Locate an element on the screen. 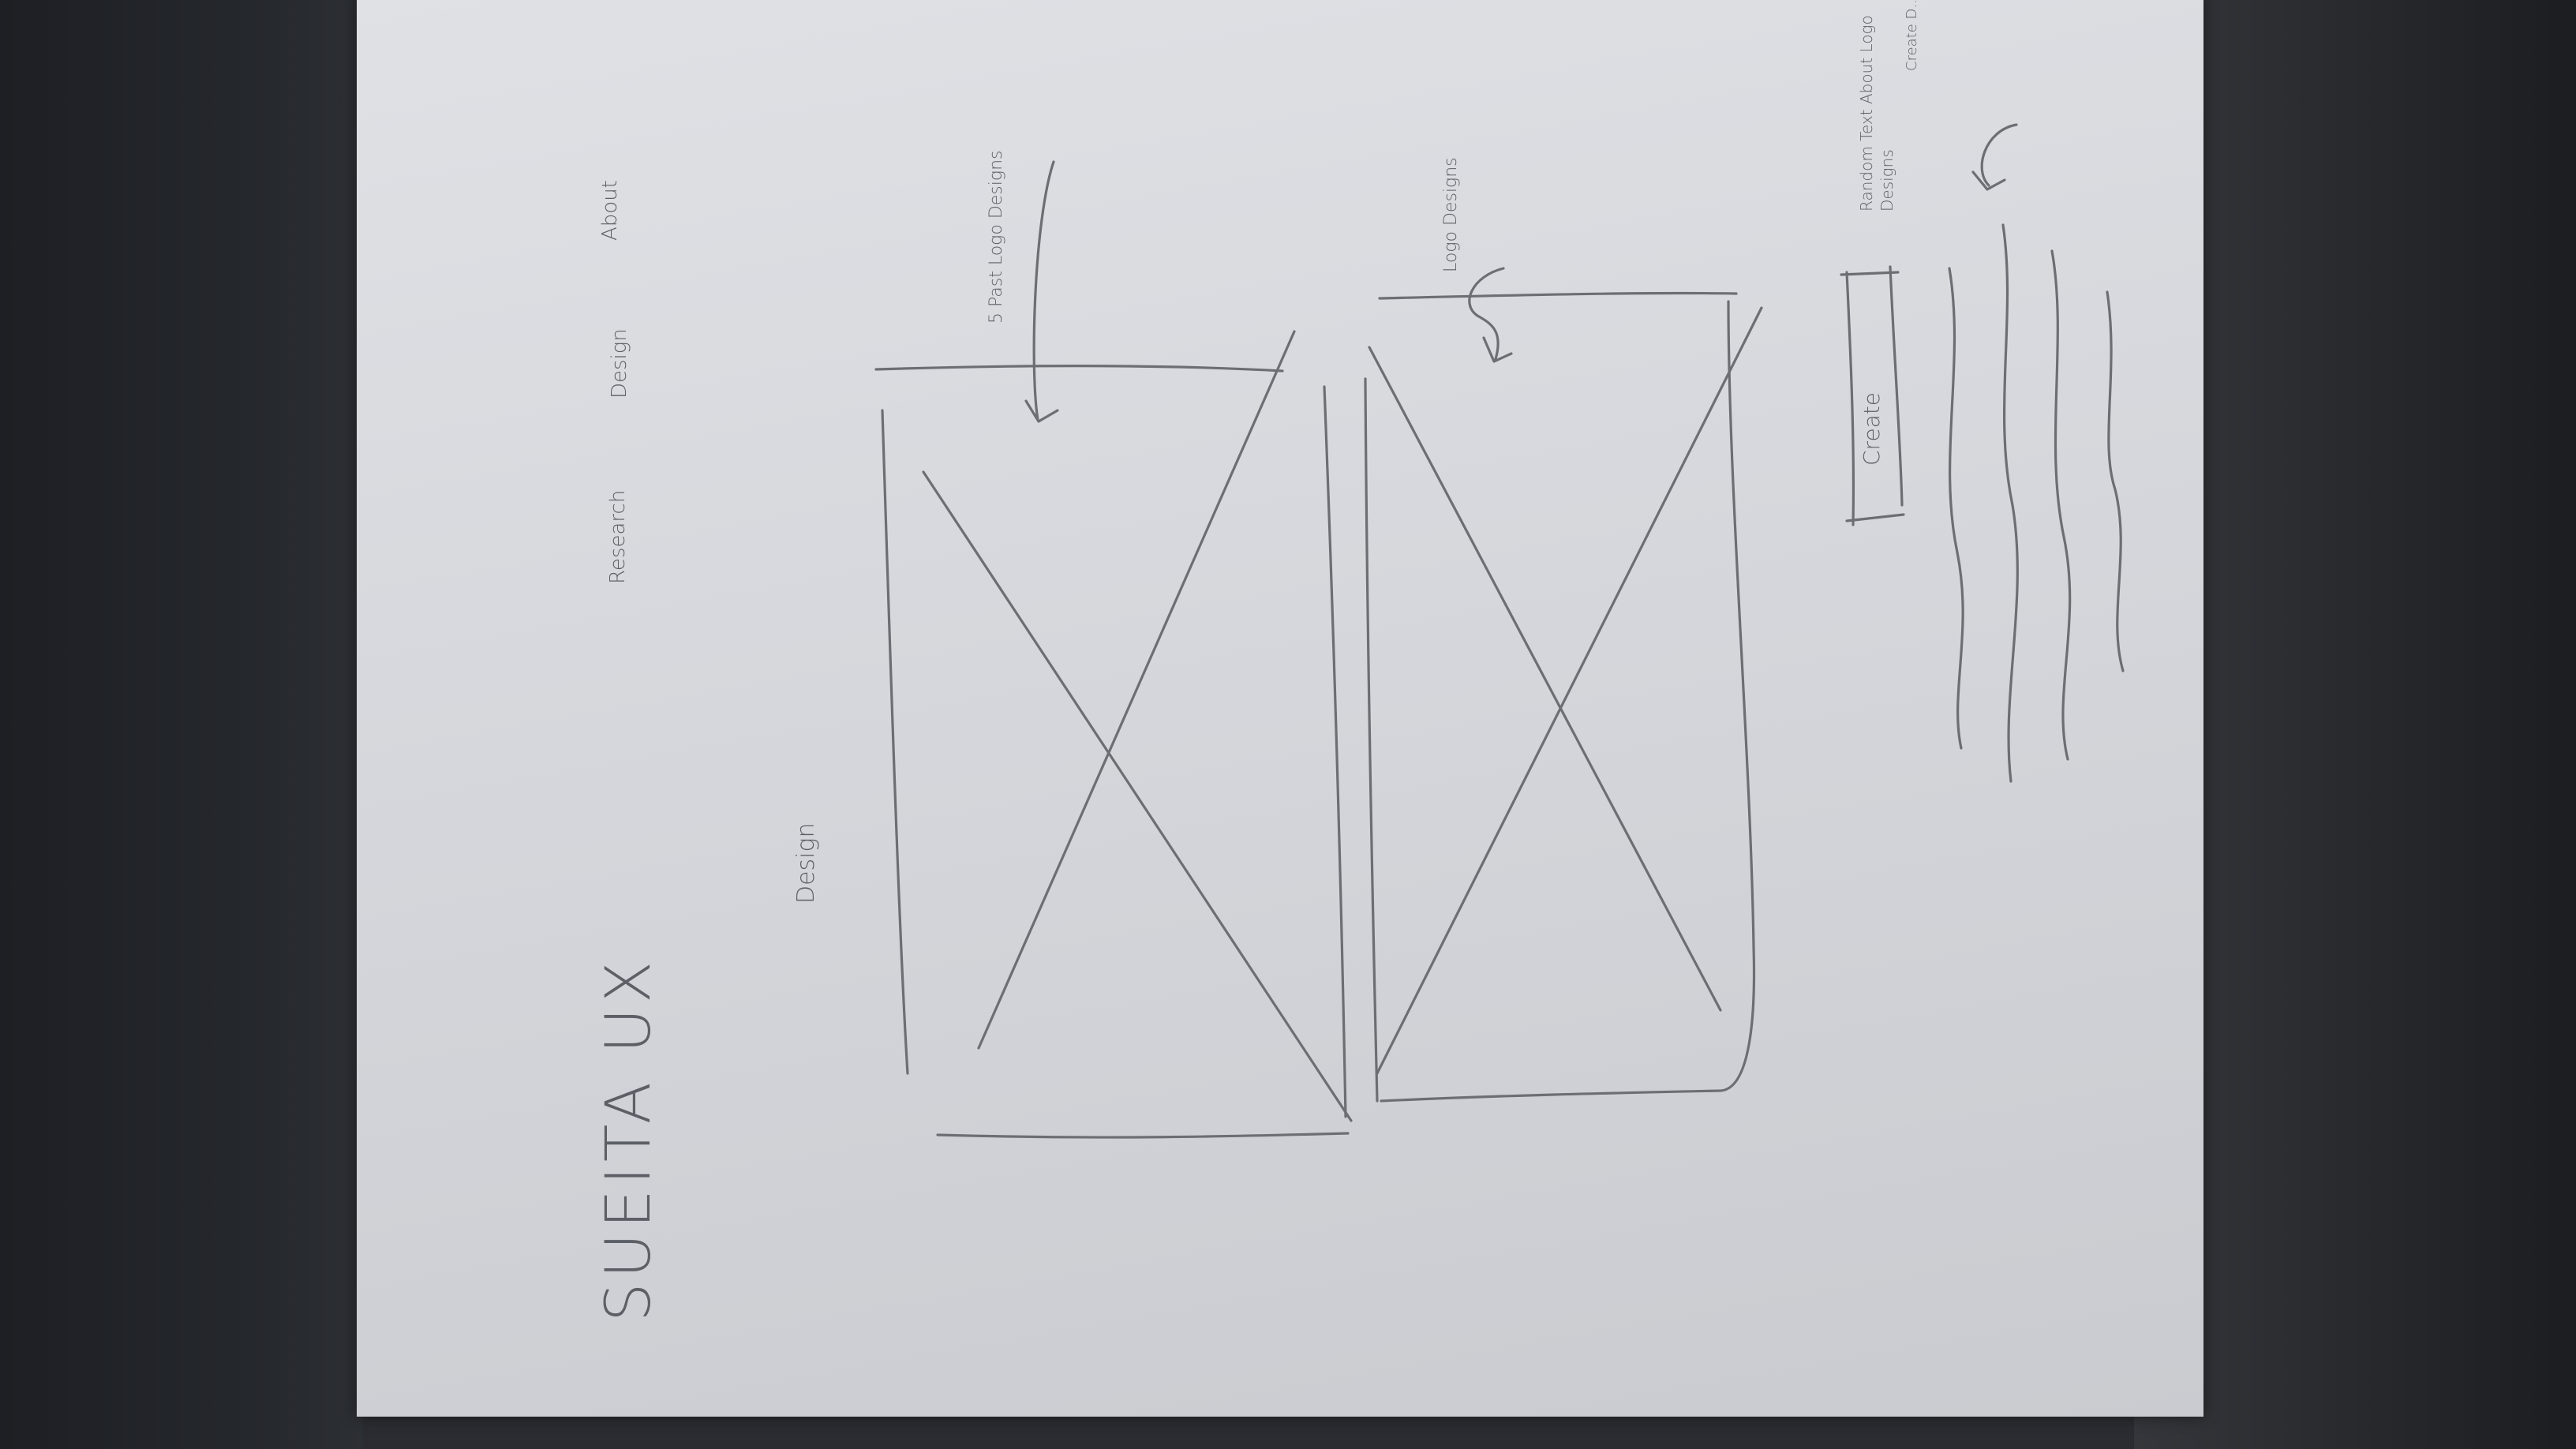 This screenshot has width=2576, height=1449. image-placeholder-top is located at coordinates (1113, 734).